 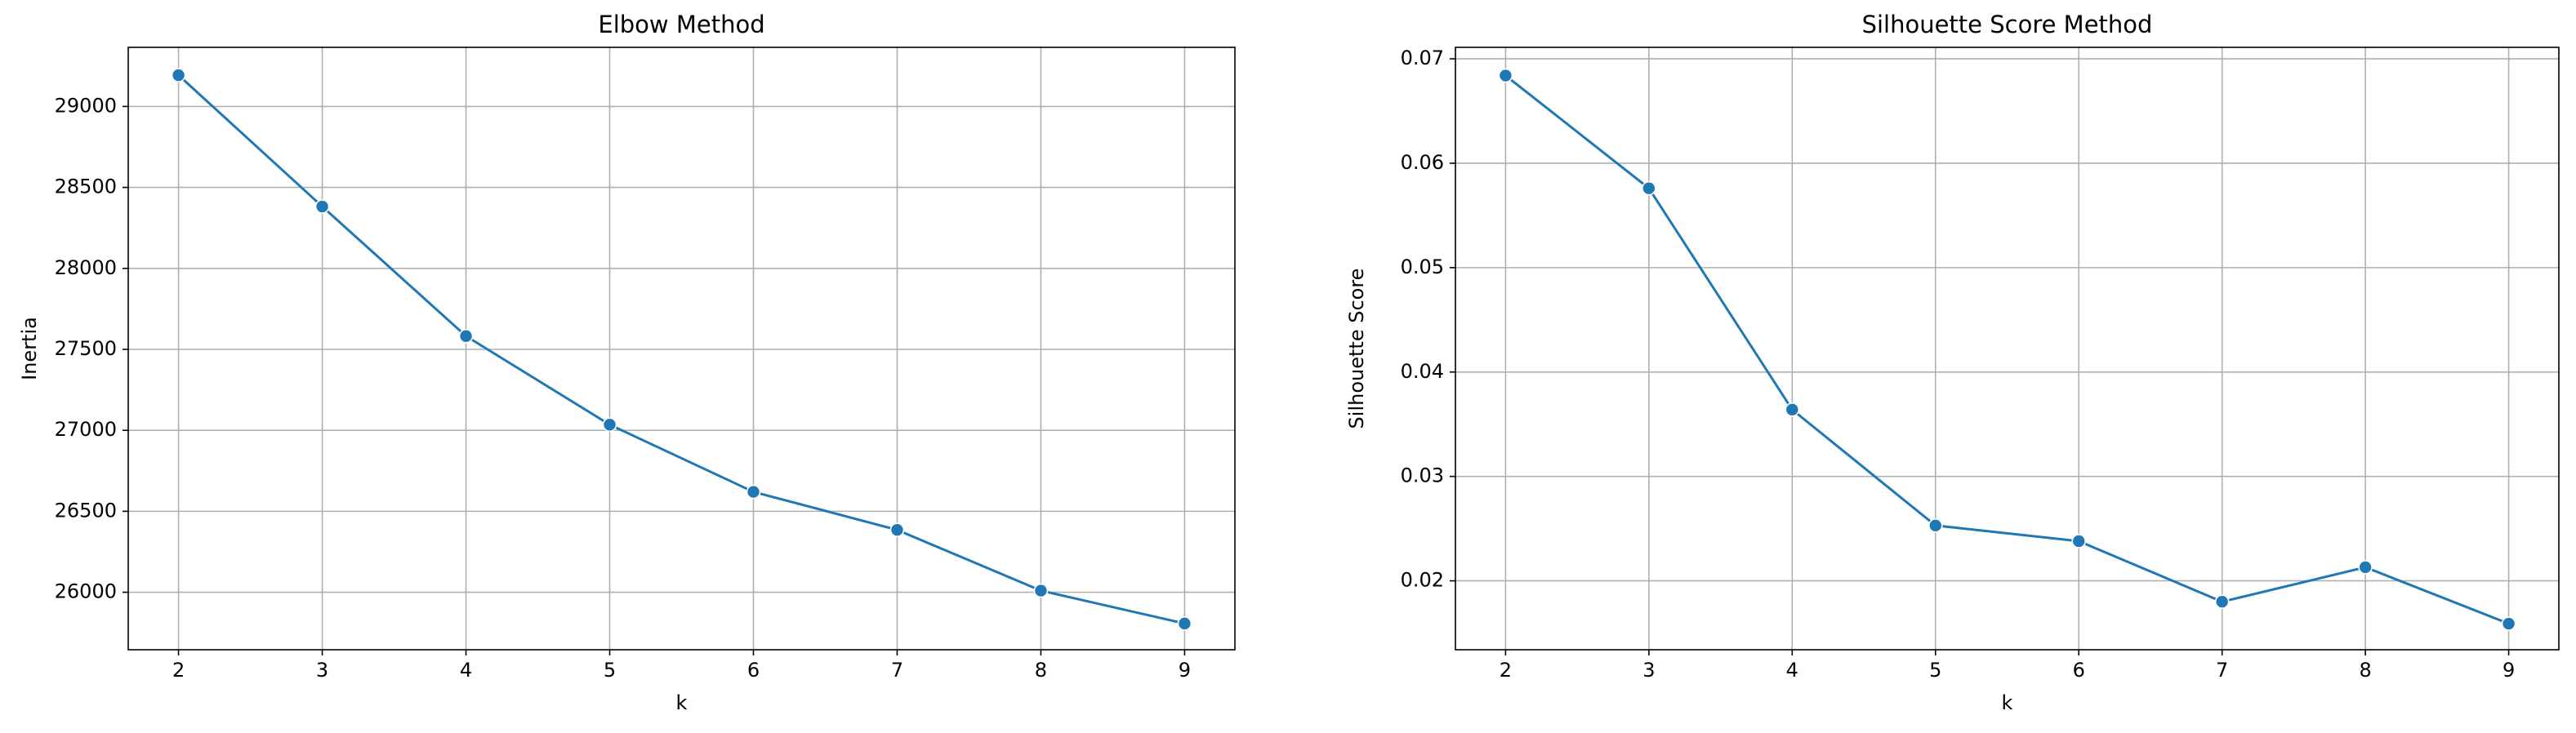 What do you see at coordinates (86, 429) in the screenshot?
I see `y-tick-label: 27000` at bounding box center [86, 429].